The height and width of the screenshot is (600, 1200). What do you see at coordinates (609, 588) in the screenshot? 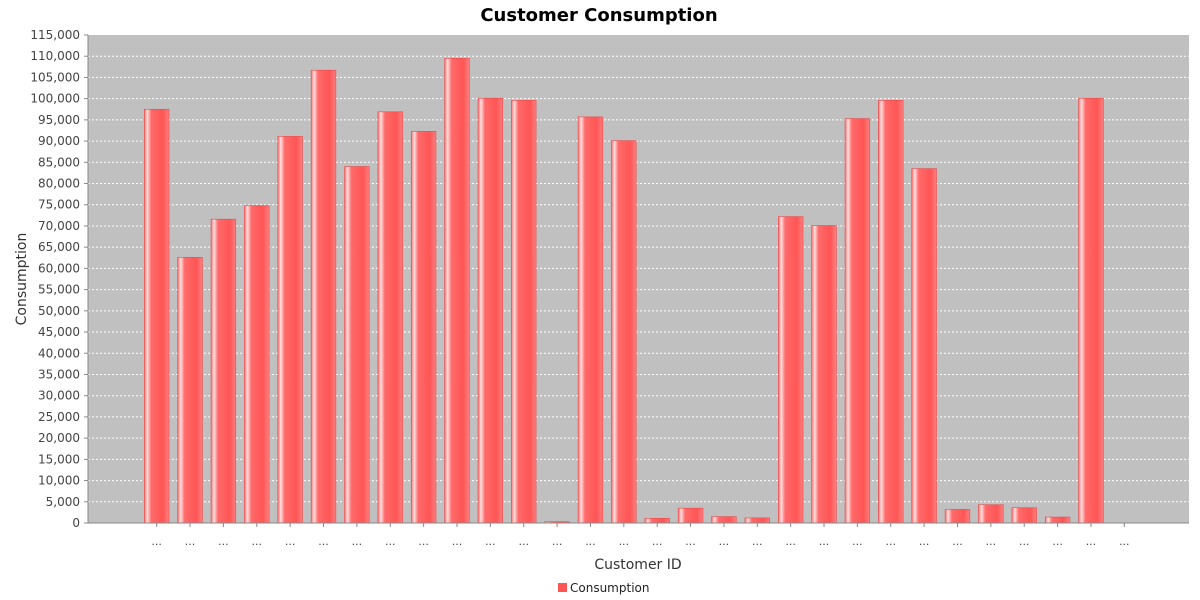
I see `legend-label: Consumption` at bounding box center [609, 588].